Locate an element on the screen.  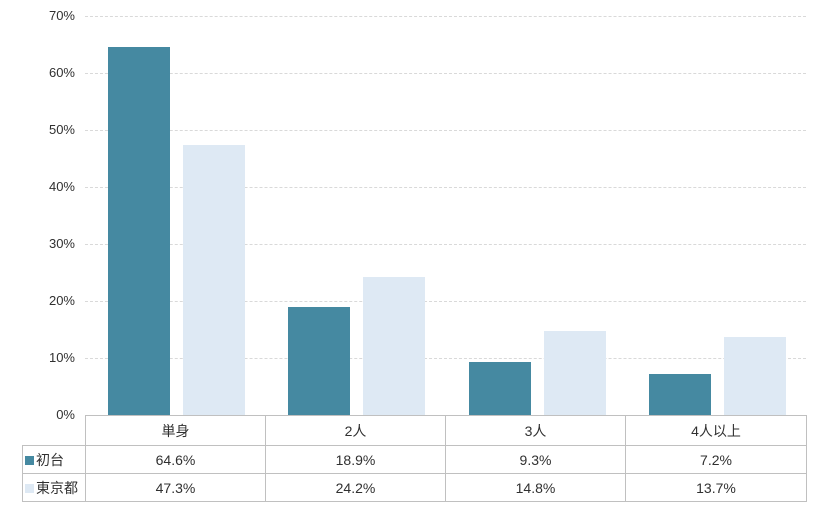
y-axis-tick-label: 70% is located at coordinates (61, 15).